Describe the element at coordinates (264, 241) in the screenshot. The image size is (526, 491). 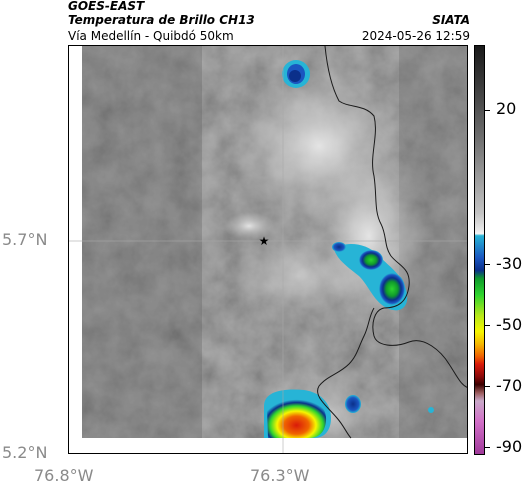
I see `star-icon: ★` at that location.